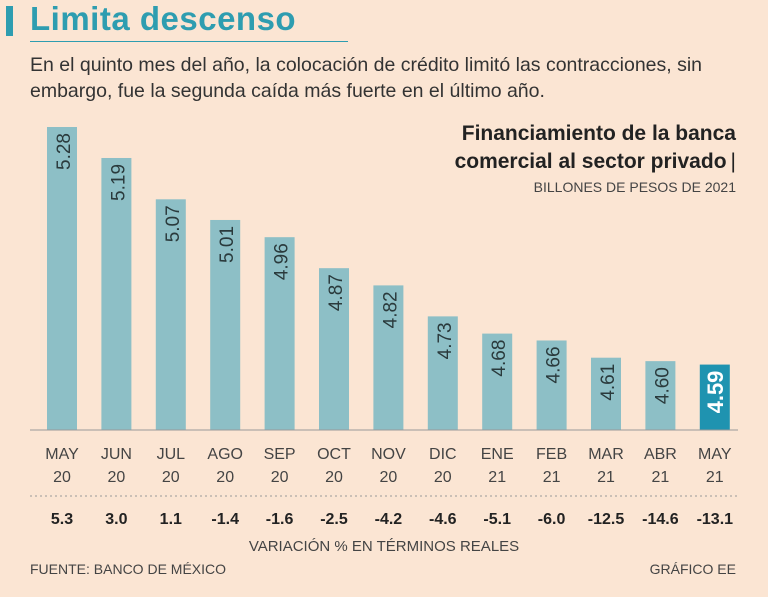 The height and width of the screenshot is (597, 768). What do you see at coordinates (443, 519) in the screenshot?
I see `variation-value: -4.6` at bounding box center [443, 519].